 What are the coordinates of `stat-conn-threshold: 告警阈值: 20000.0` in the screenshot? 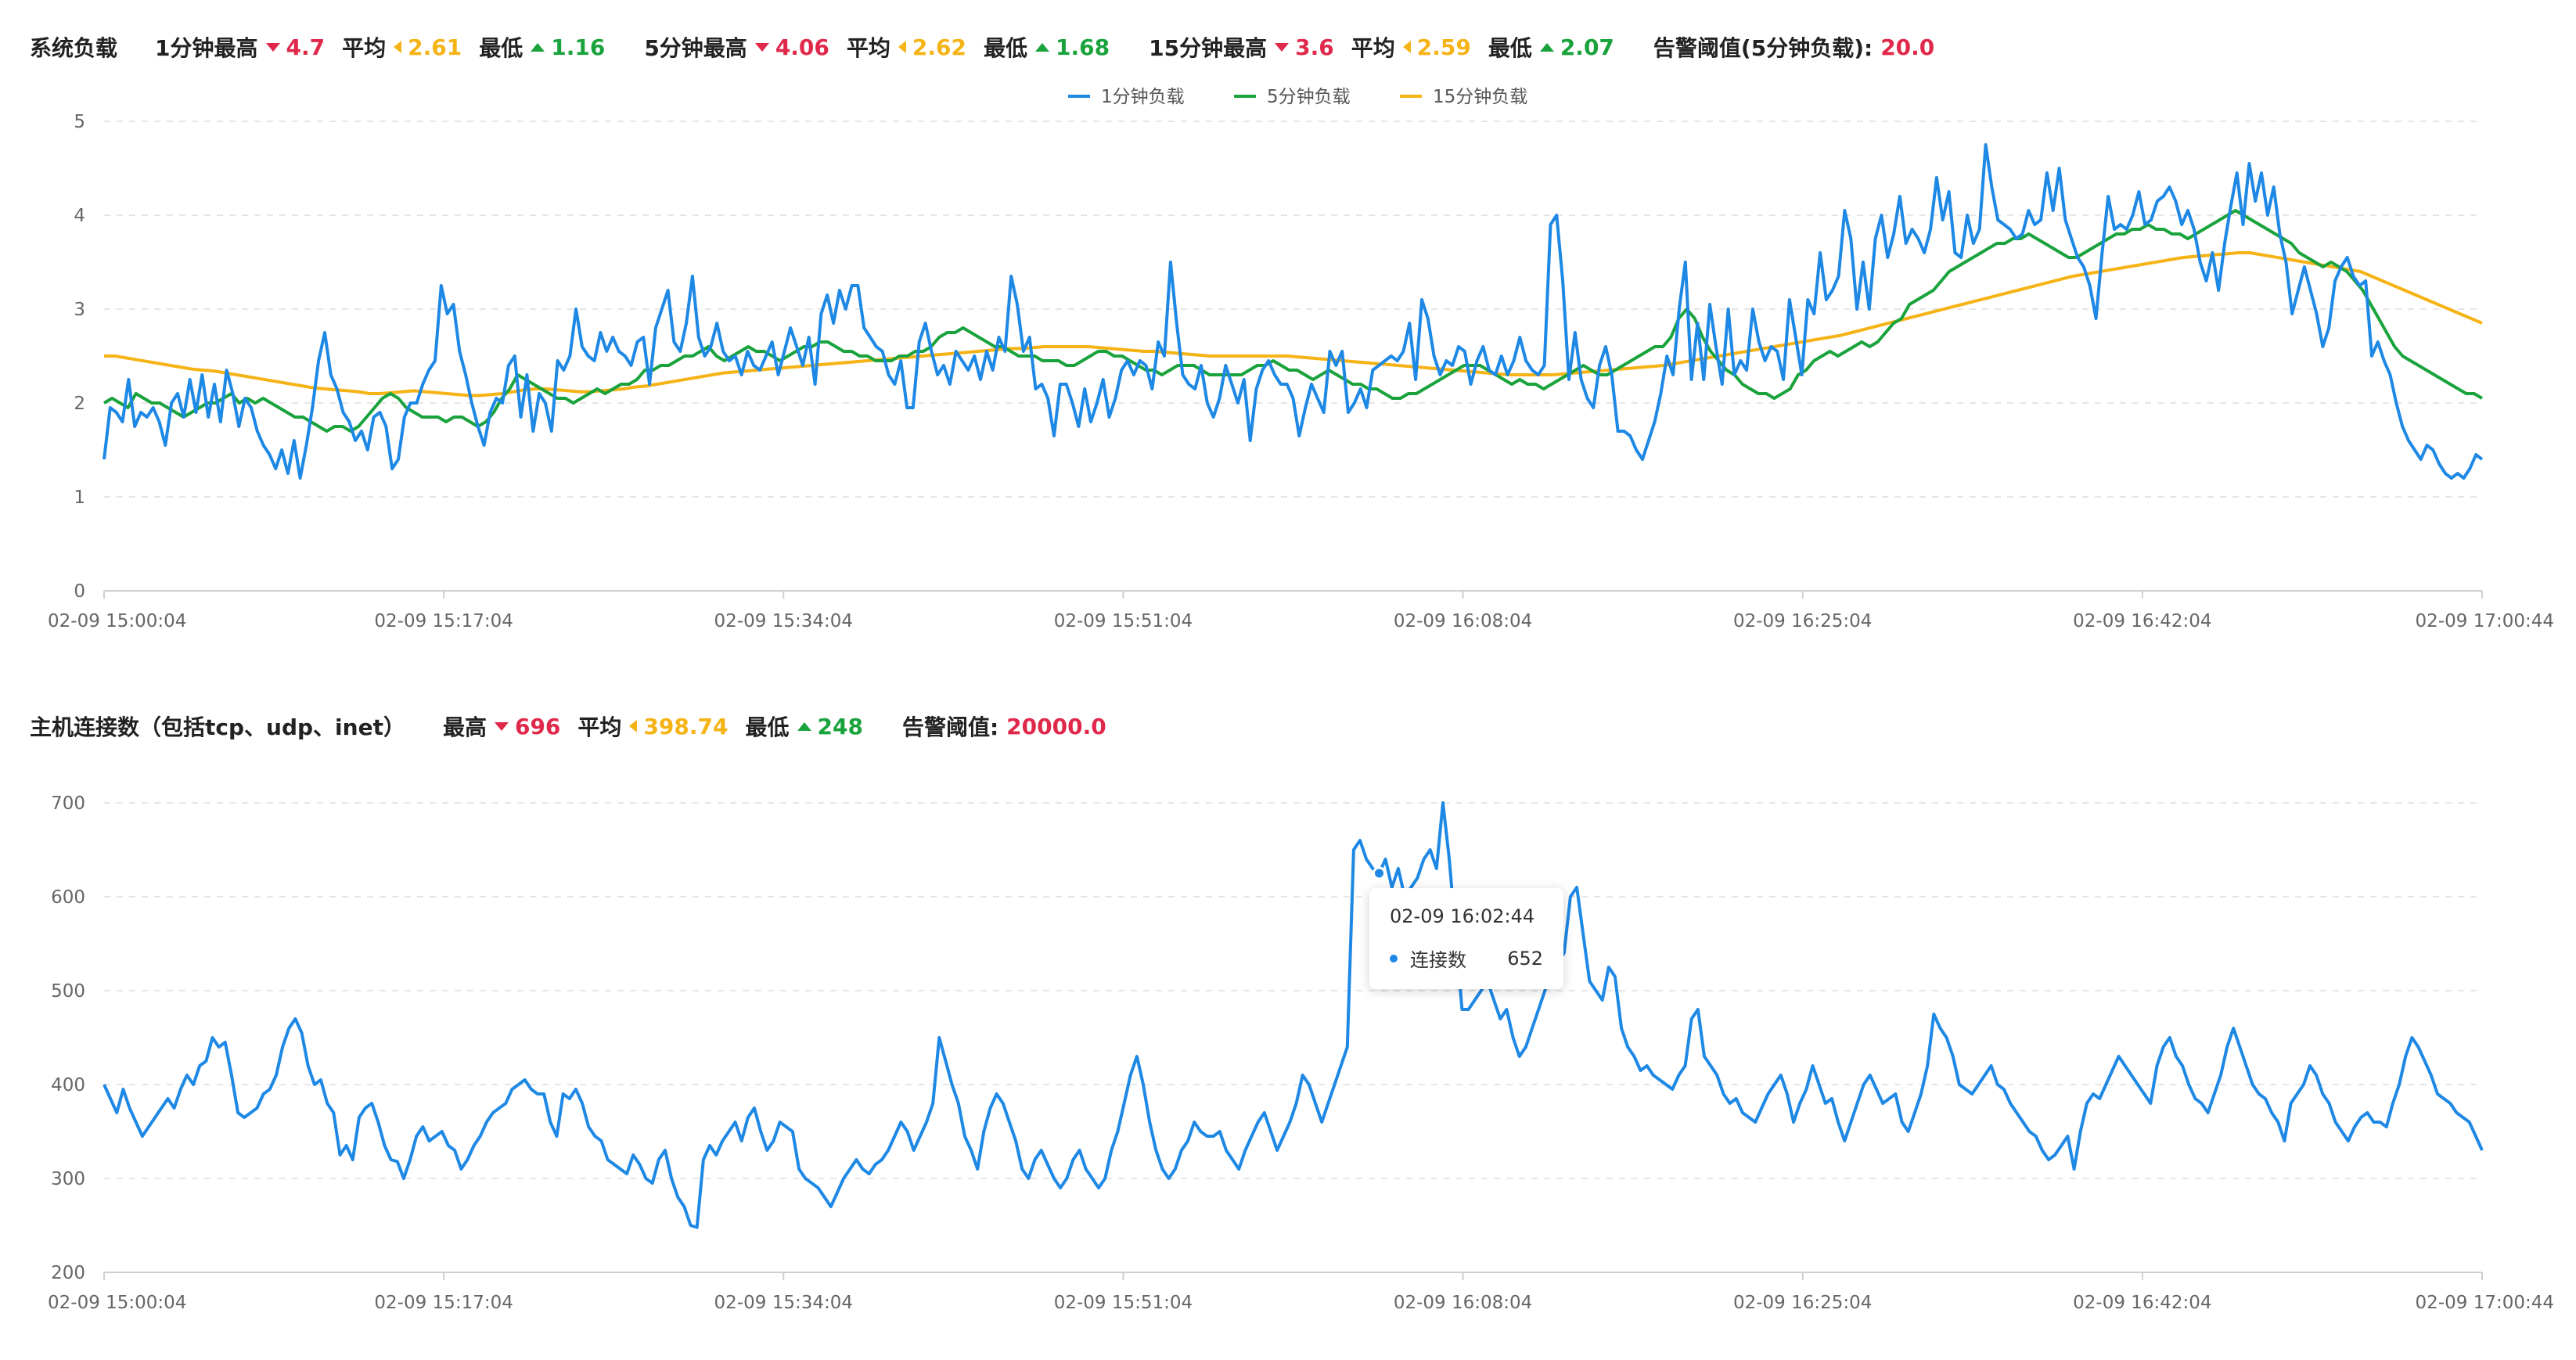 It's located at (1004, 727).